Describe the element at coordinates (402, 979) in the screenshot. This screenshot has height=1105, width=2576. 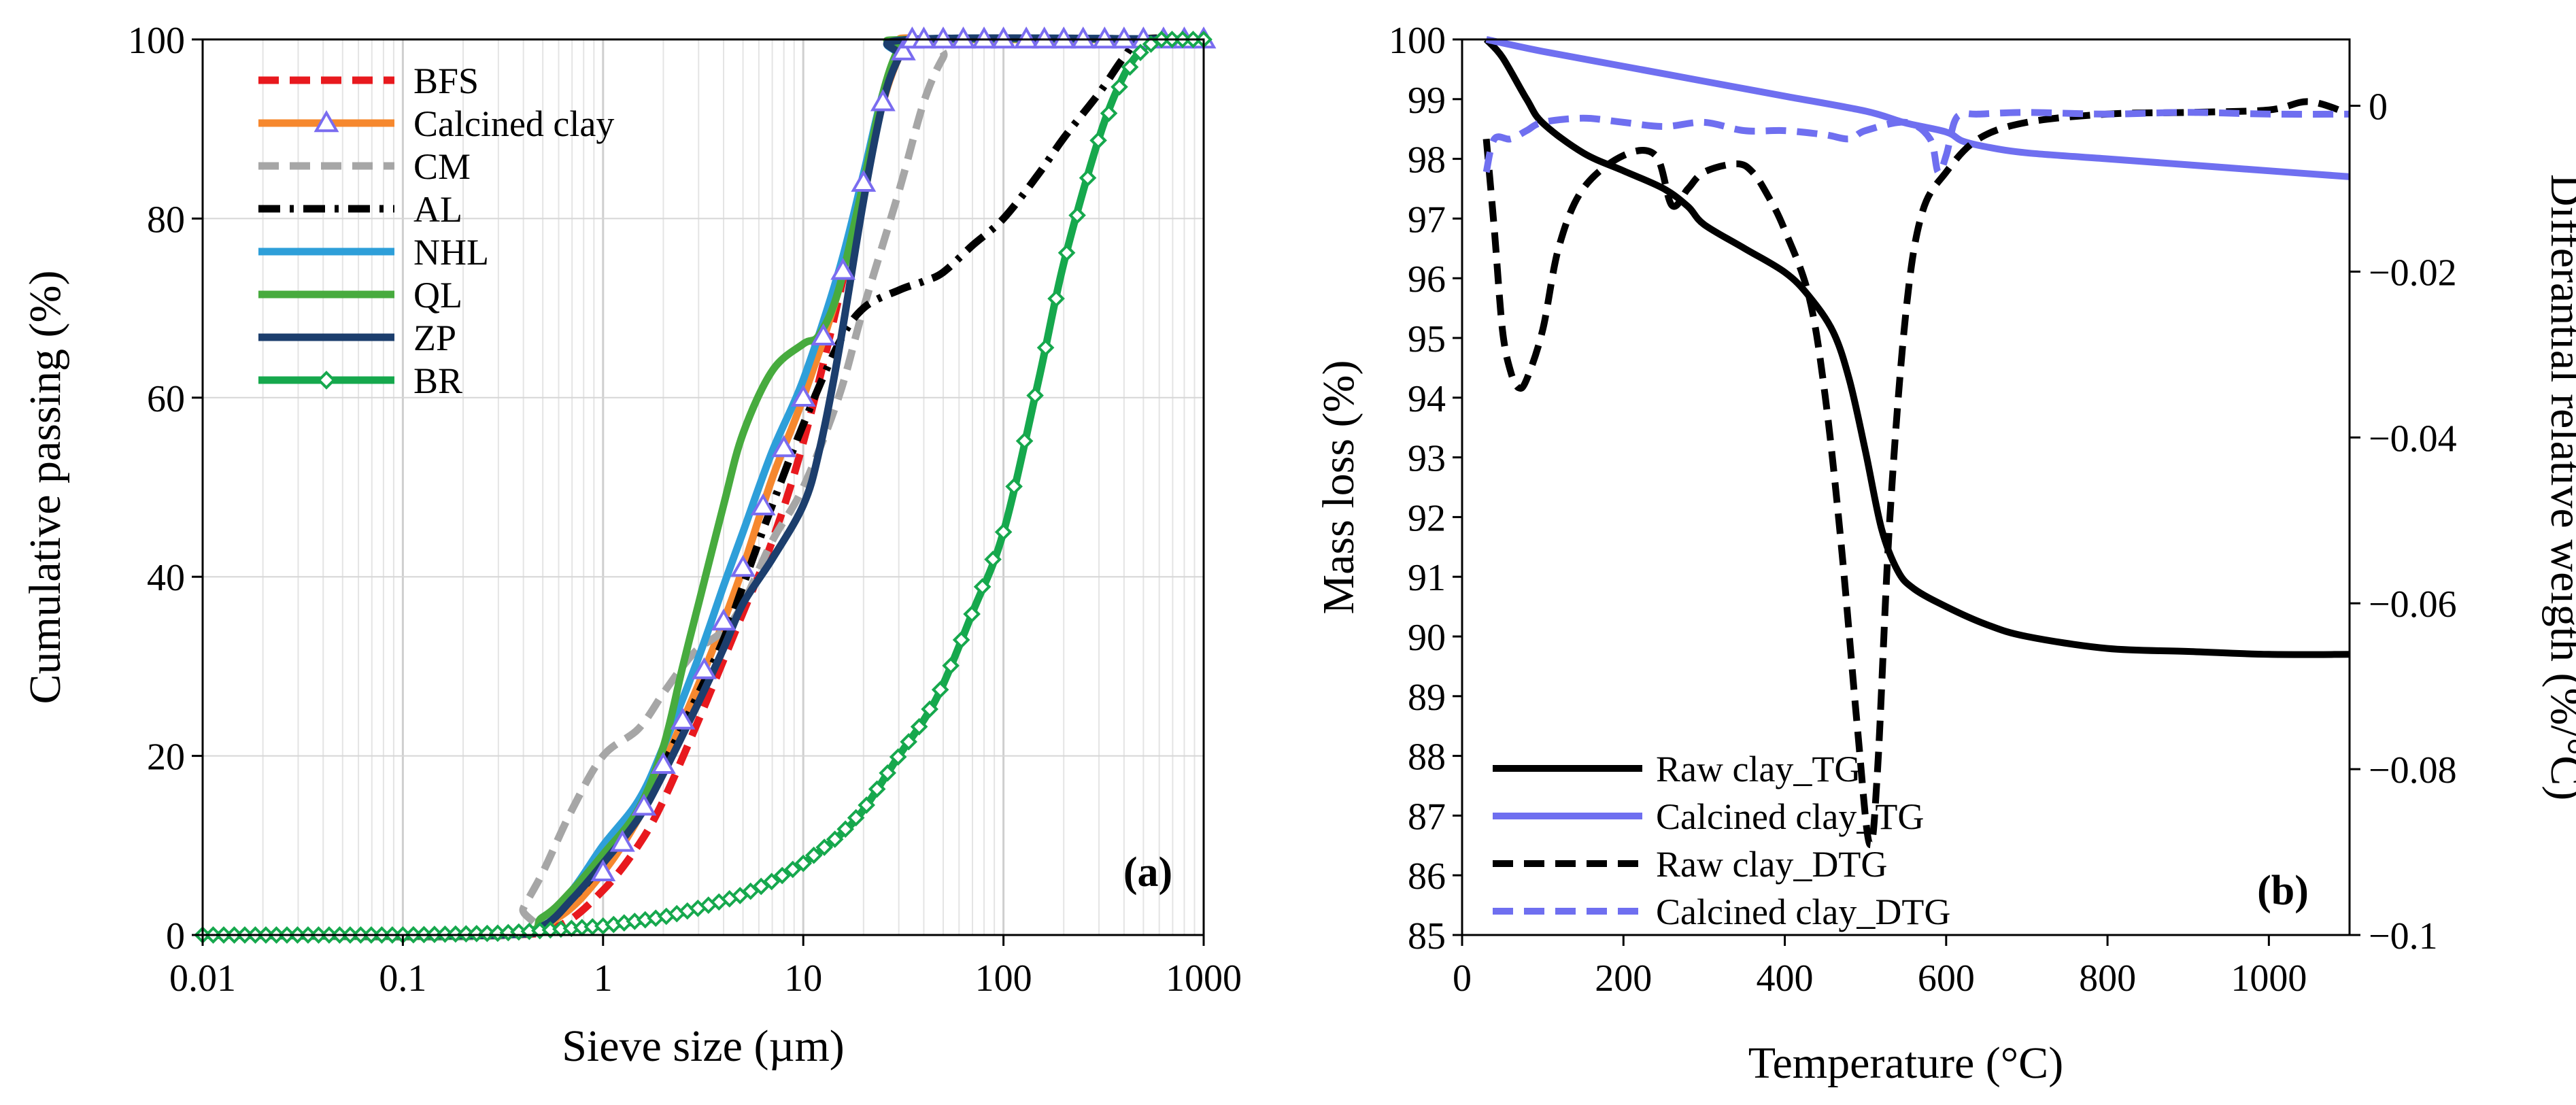
I see `x-tick-label: 0.1` at that location.